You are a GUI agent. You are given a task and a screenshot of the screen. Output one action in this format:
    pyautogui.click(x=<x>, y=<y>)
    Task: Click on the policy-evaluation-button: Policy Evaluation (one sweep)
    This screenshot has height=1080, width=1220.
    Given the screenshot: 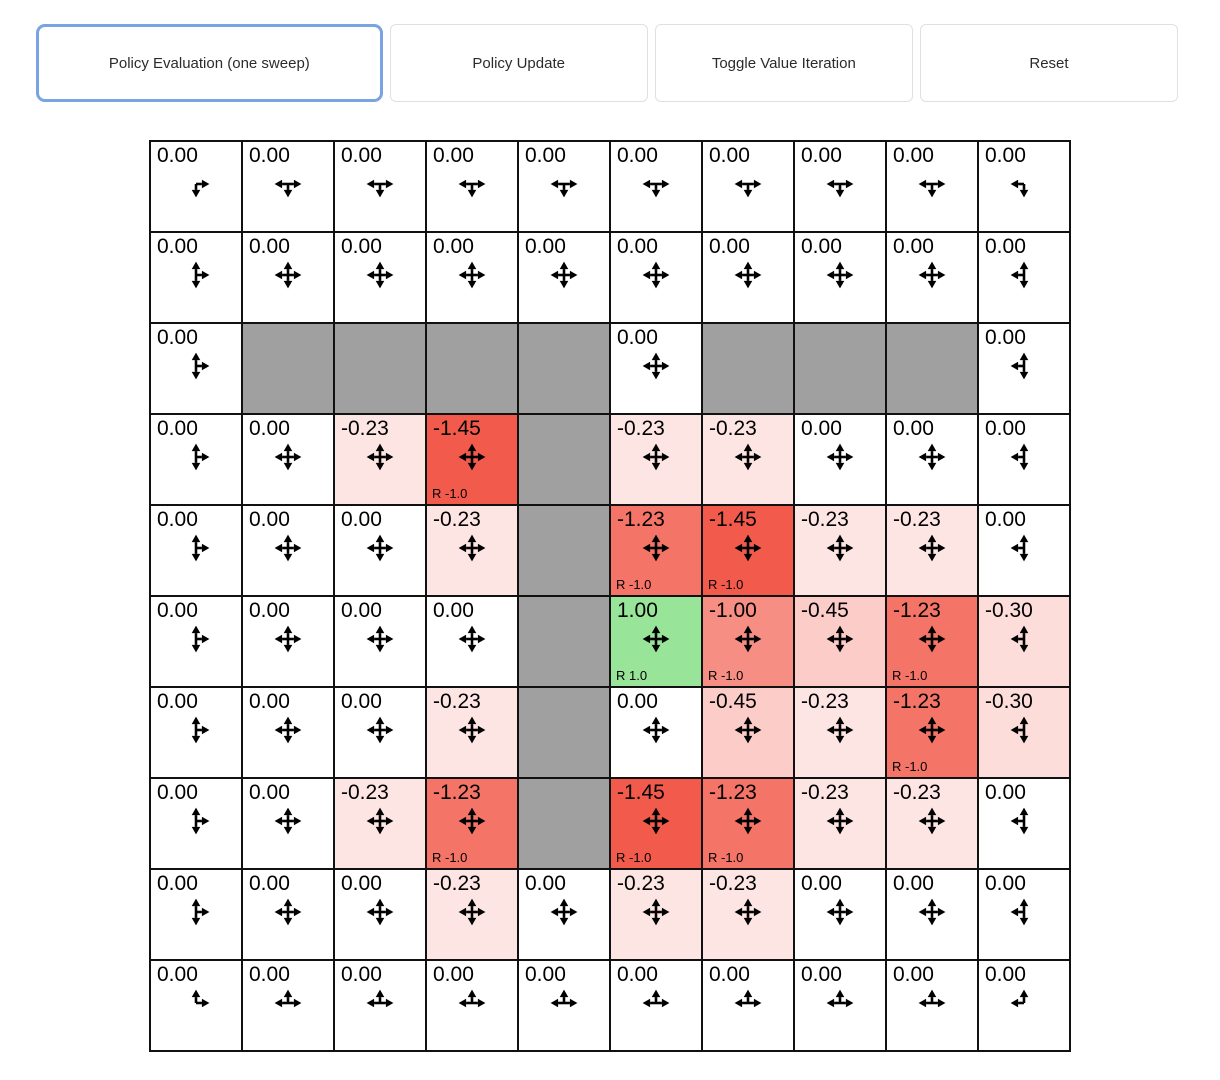 What is the action you would take?
    pyautogui.click(x=209, y=63)
    